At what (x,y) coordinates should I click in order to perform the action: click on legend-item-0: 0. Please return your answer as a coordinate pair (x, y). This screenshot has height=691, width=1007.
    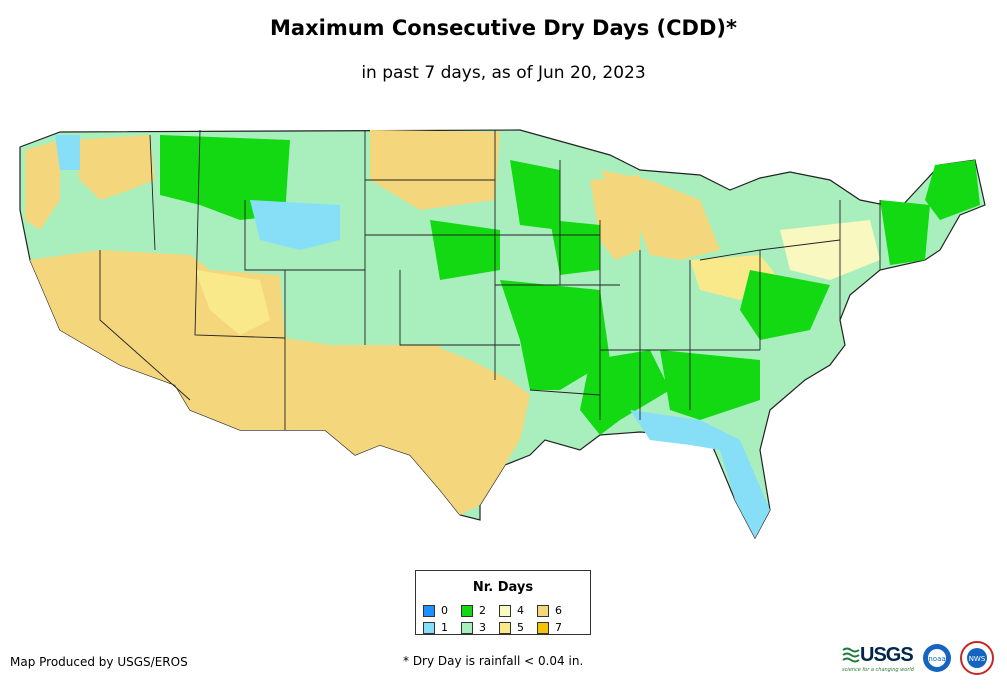
    Looking at the image, I should click on (442, 610).